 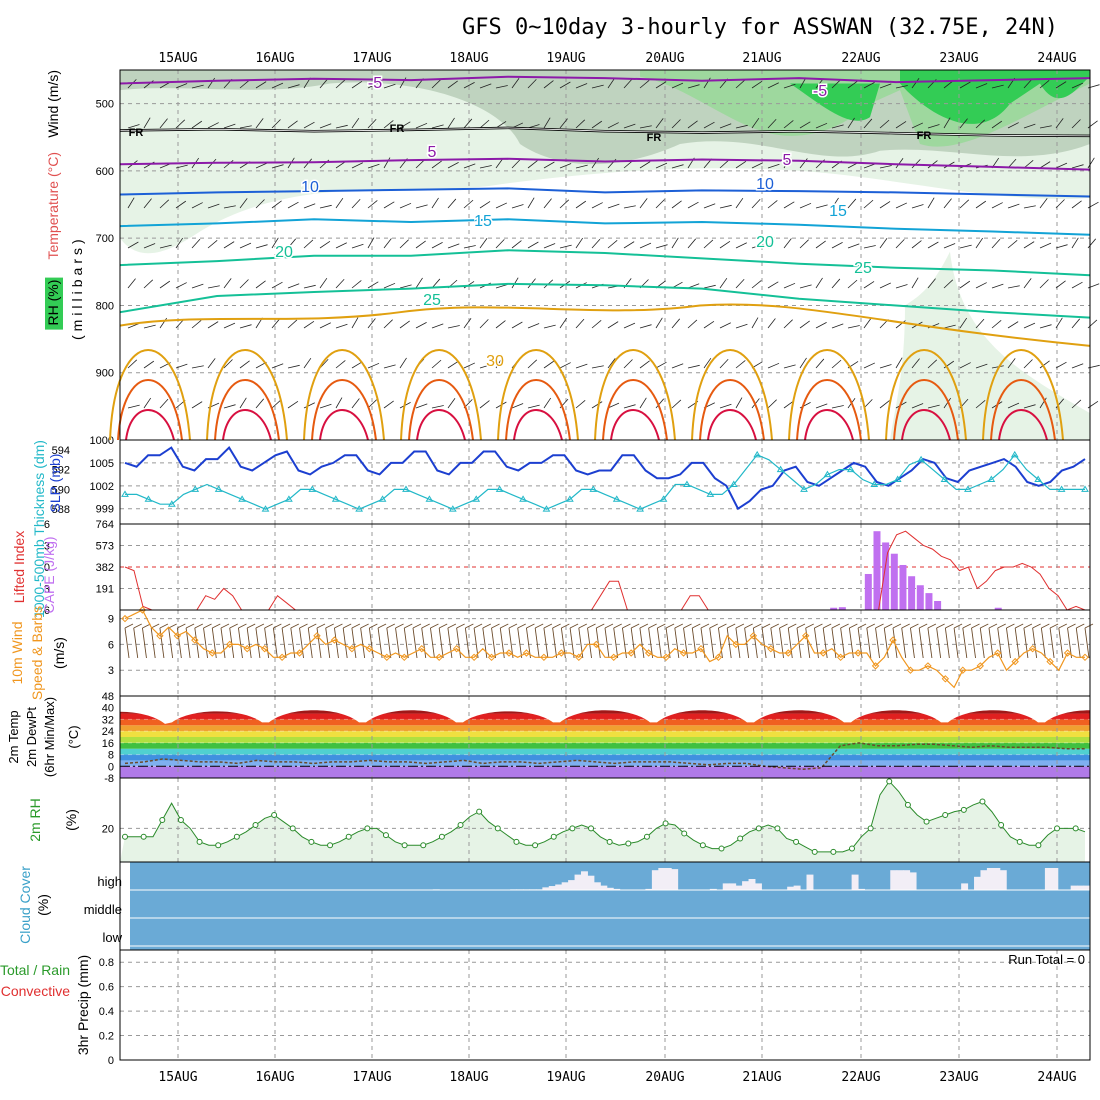 I want to click on top-date-label: 19AUG, so click(x=565, y=58).